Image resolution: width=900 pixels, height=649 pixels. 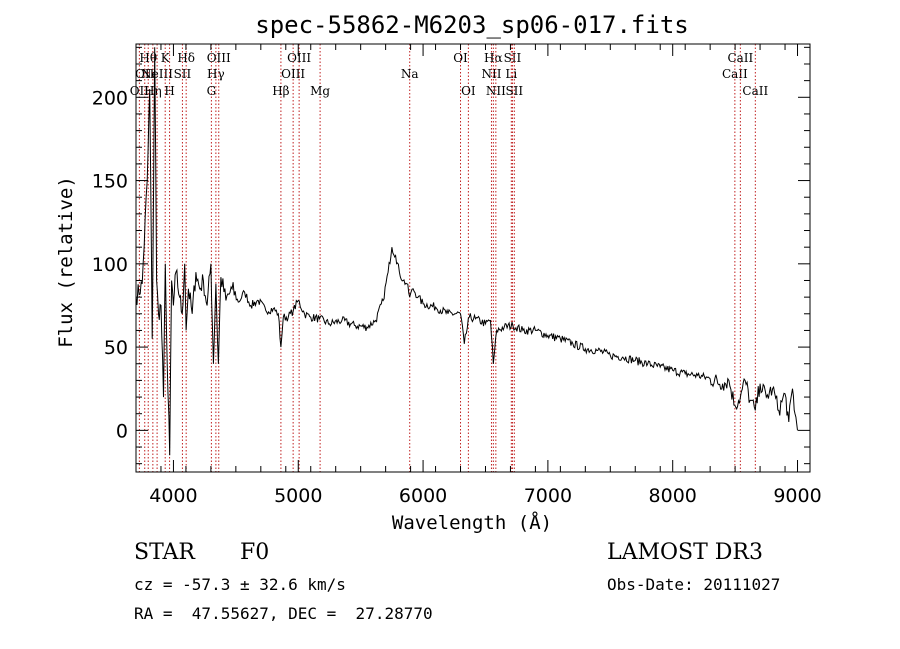 What do you see at coordinates (472, 522) in the screenshot?
I see `x-axis-label: Wavelength (Å)` at bounding box center [472, 522].